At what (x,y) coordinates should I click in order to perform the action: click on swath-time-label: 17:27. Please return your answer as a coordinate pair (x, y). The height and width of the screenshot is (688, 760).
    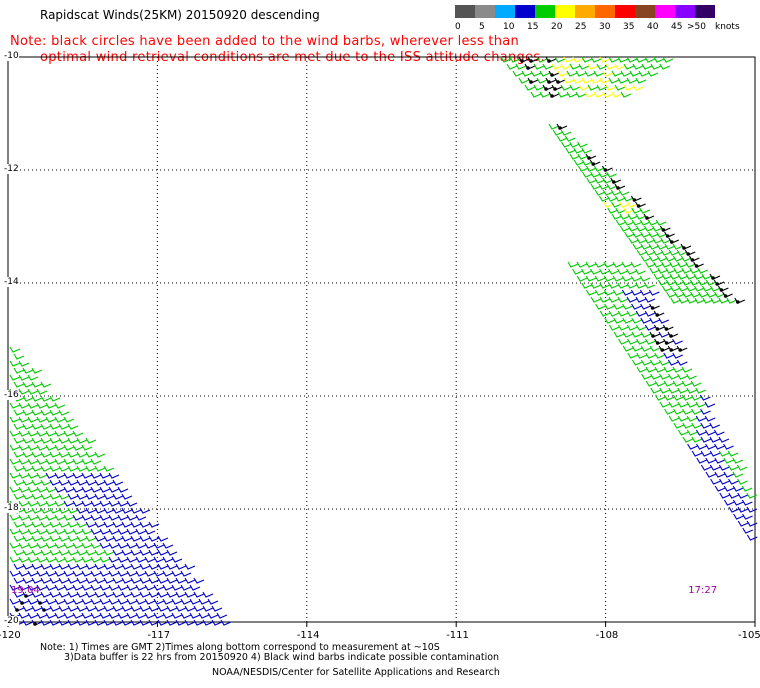
    Looking at the image, I should click on (703, 591).